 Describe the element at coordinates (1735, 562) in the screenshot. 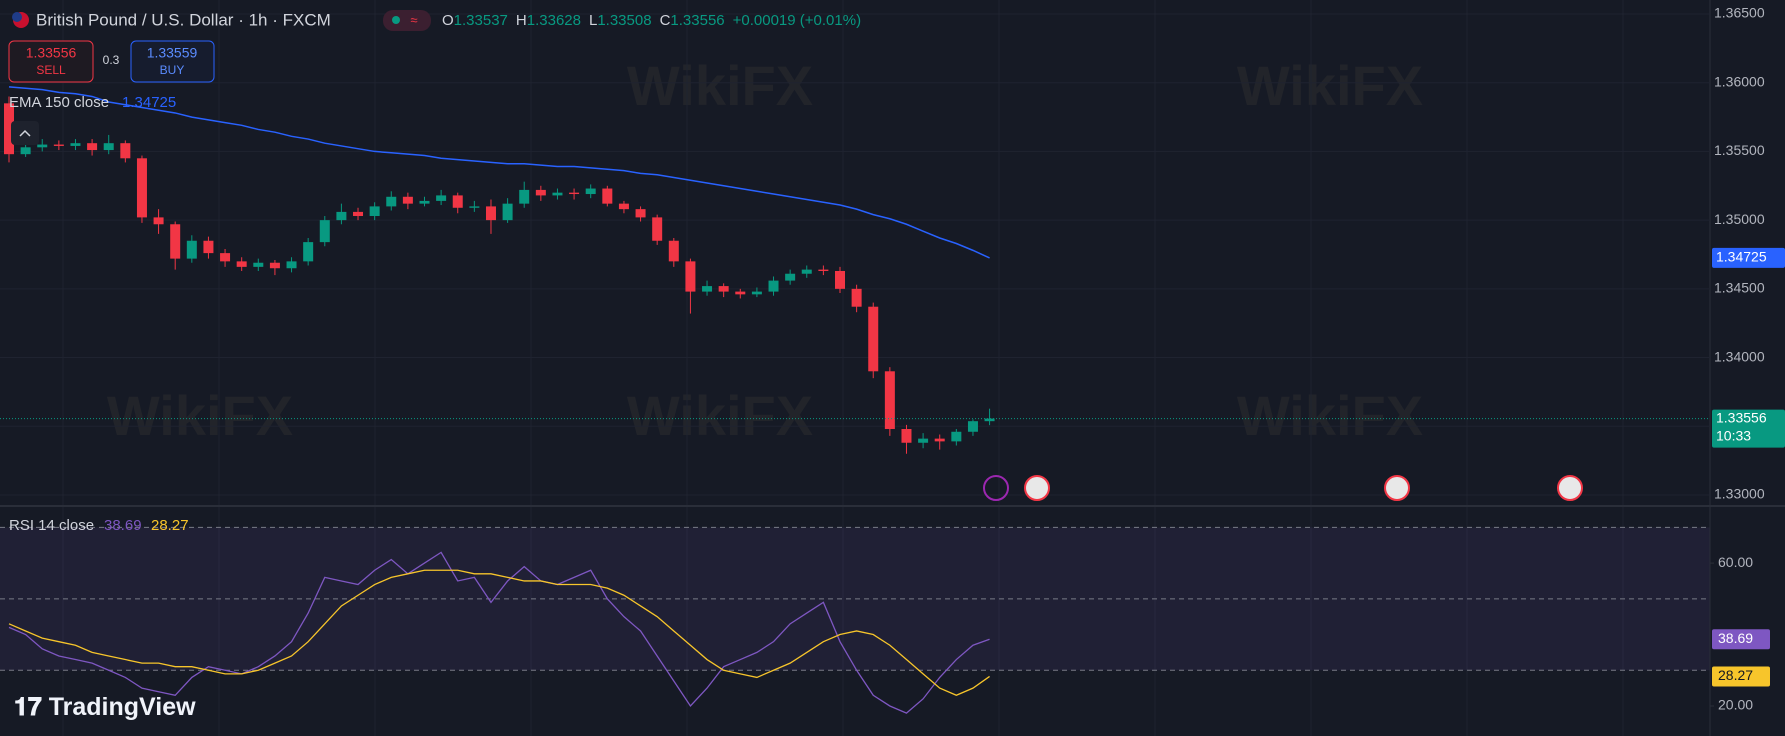

I see `y-tick-label: 60.00` at that location.